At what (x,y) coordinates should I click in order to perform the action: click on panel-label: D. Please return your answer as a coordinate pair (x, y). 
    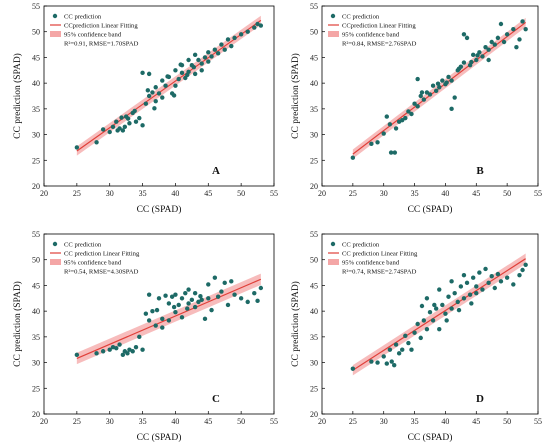
    Looking at the image, I should click on (480, 399).